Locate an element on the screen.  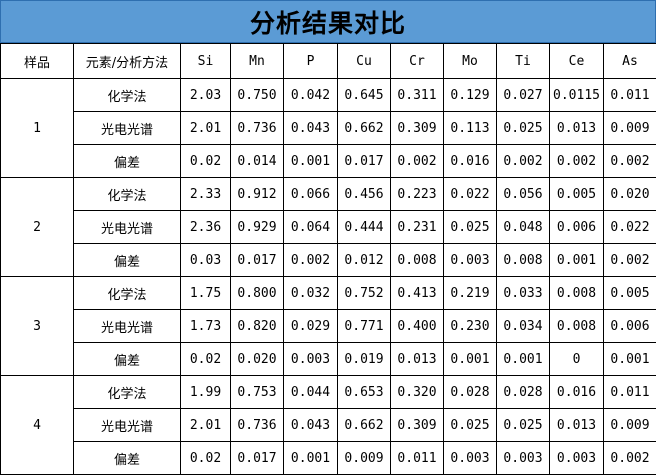
value-cell: 0.400 is located at coordinates (417, 326).